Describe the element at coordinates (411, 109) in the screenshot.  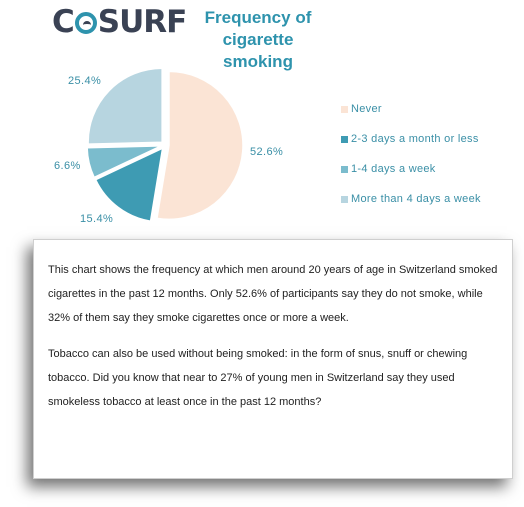
I see `legend-item-never: Never` at that location.